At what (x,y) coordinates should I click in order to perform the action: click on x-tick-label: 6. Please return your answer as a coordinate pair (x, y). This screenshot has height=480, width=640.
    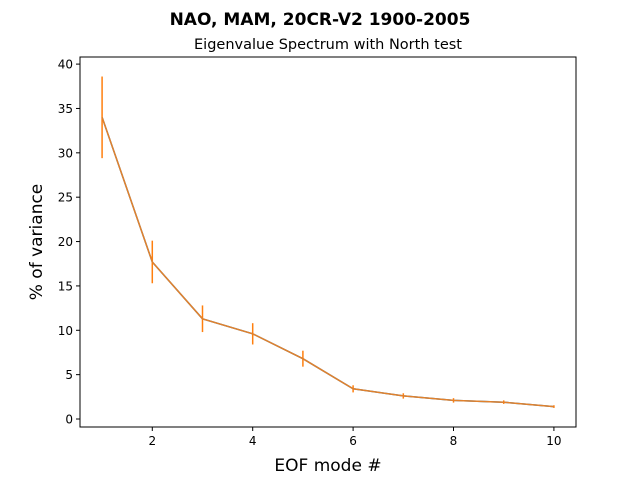
    Looking at the image, I should click on (353, 441).